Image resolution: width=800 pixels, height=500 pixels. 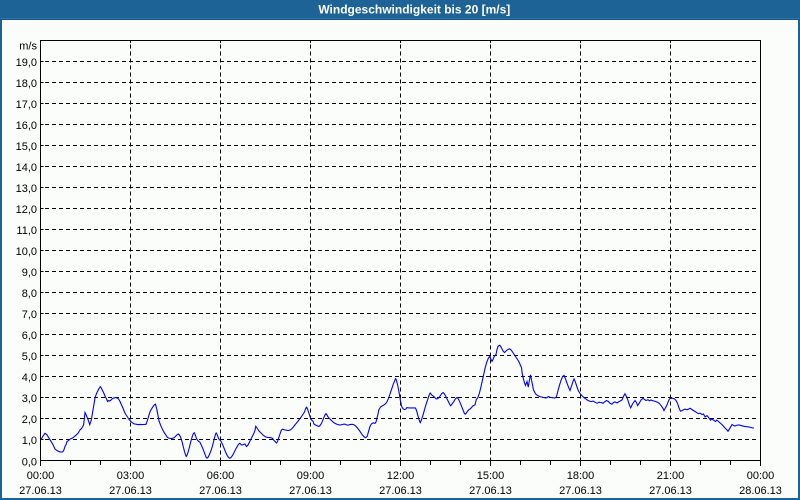 What do you see at coordinates (491, 476) in the screenshot?
I see `svg-text: 15:00` at bounding box center [491, 476].